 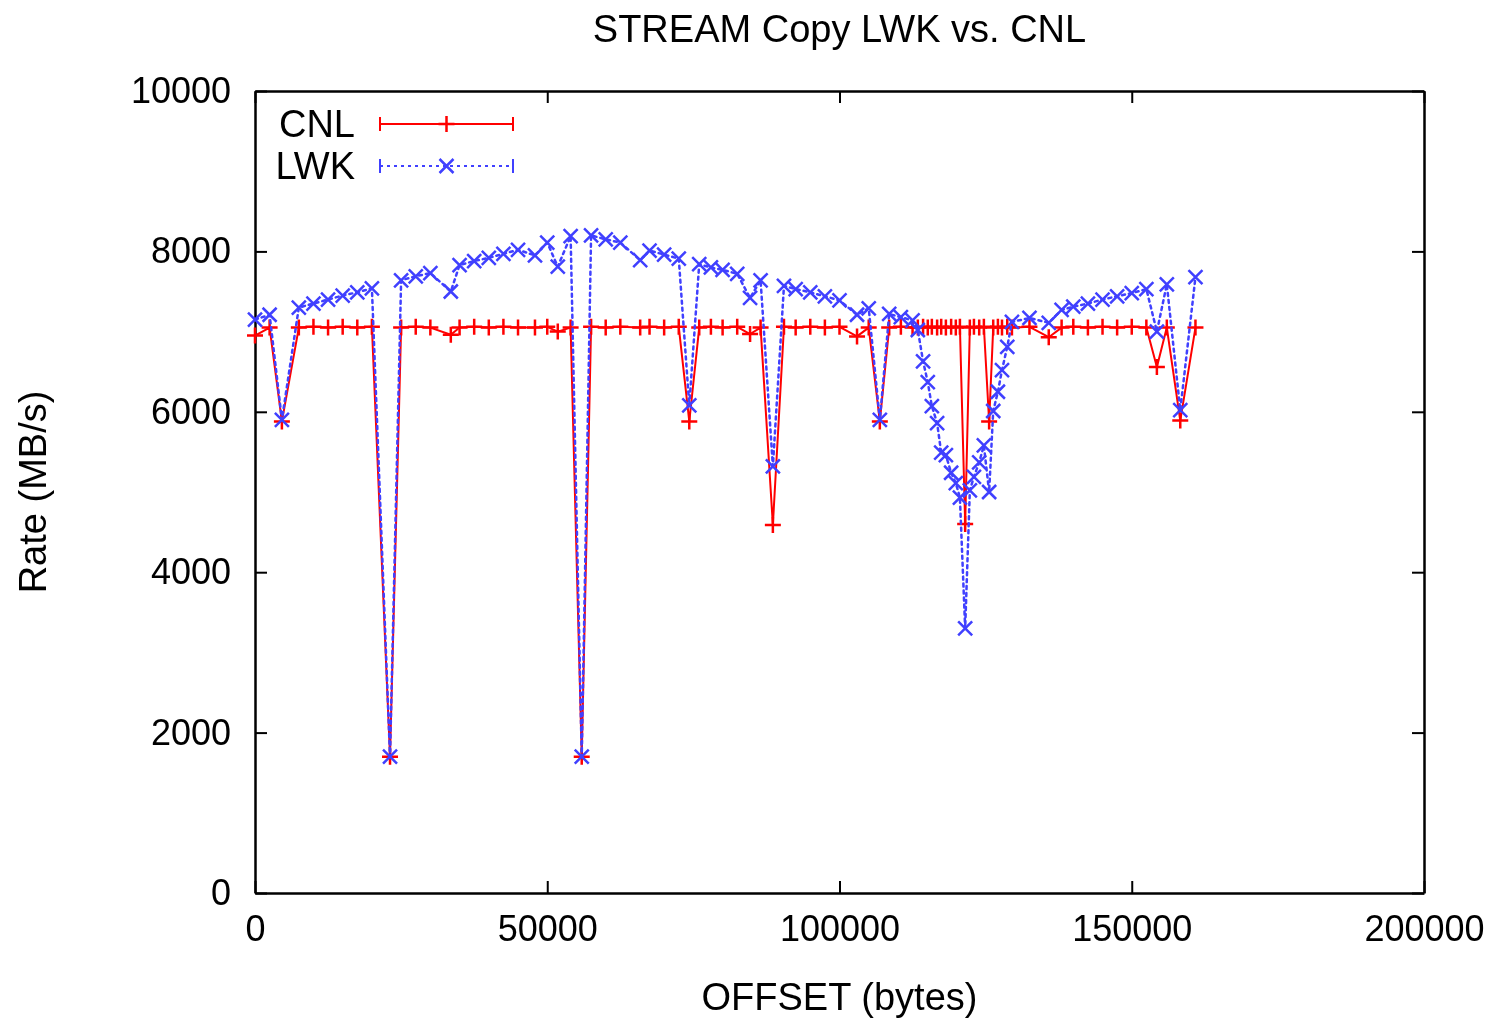 I want to click on y-axis-title: Rate (MB/s), so click(x=33, y=492).